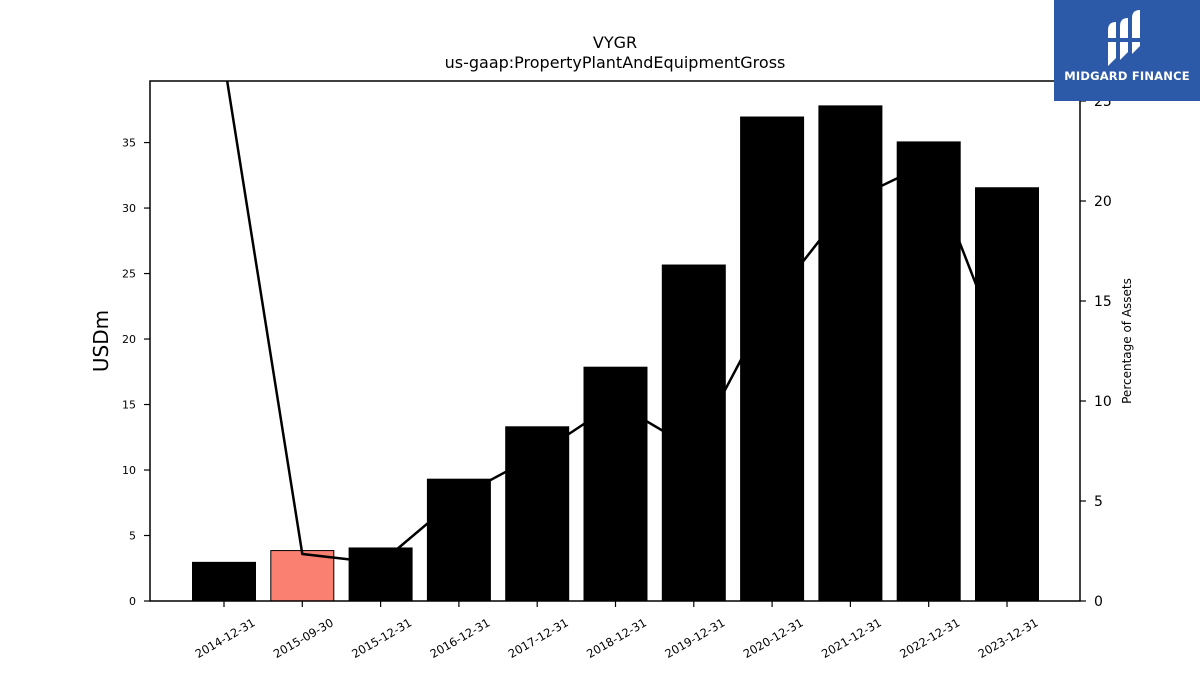  Describe the element at coordinates (1098, 502) in the screenshot. I see `y2-tick-label: 5` at that location.